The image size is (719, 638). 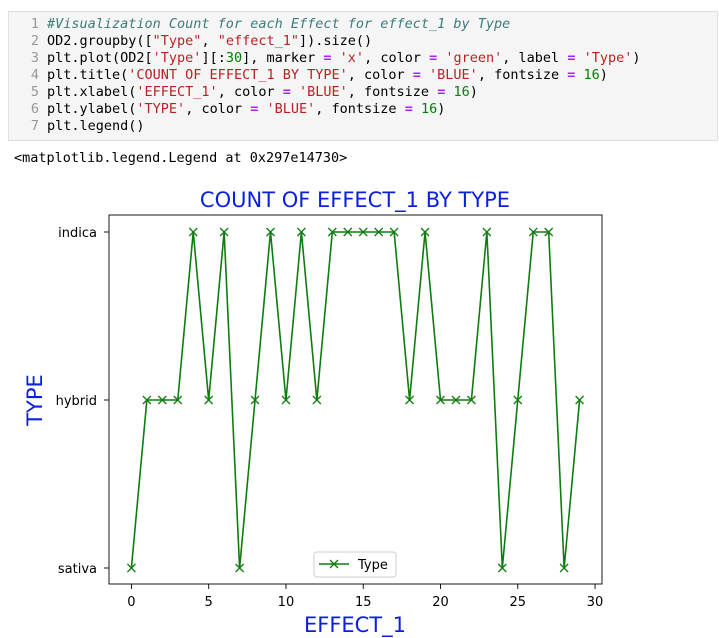 What do you see at coordinates (474, 58) in the screenshot?
I see `code-token: 'green'` at bounding box center [474, 58].